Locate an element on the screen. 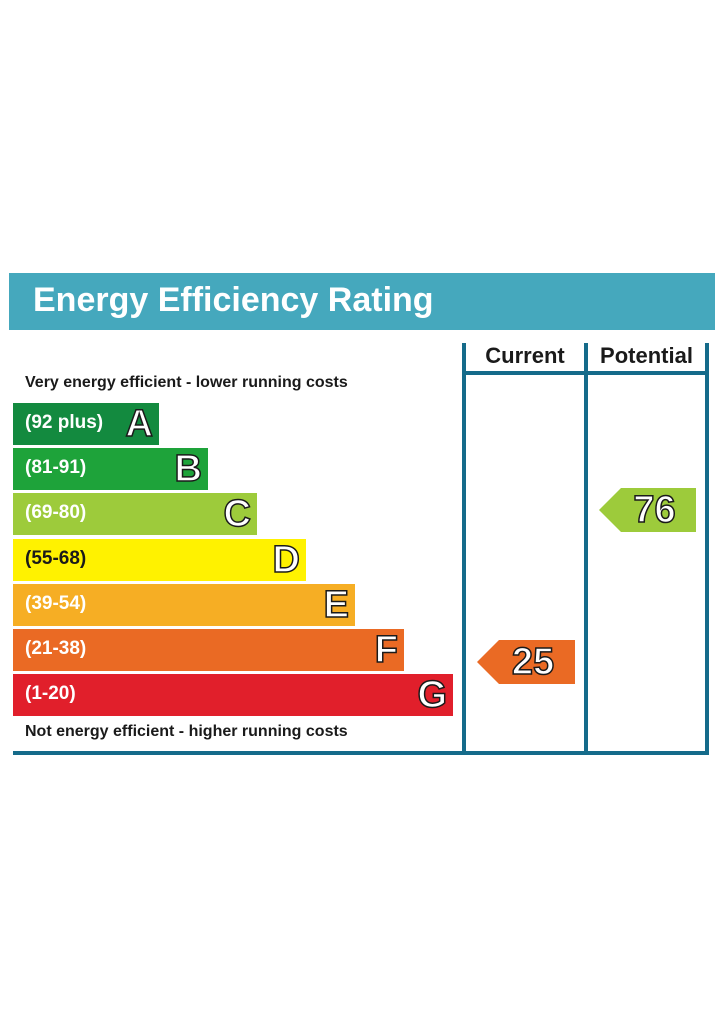  band-a: (92 plus) A is located at coordinates (86, 424).